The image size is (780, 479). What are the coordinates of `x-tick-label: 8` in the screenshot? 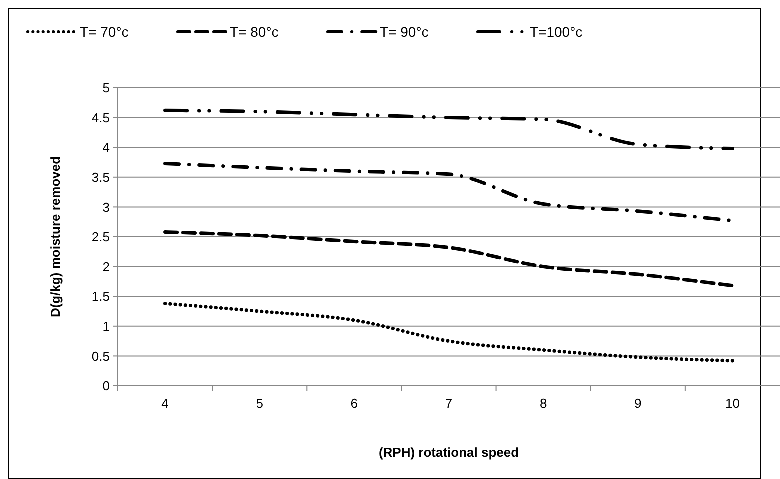 It's located at (544, 403).